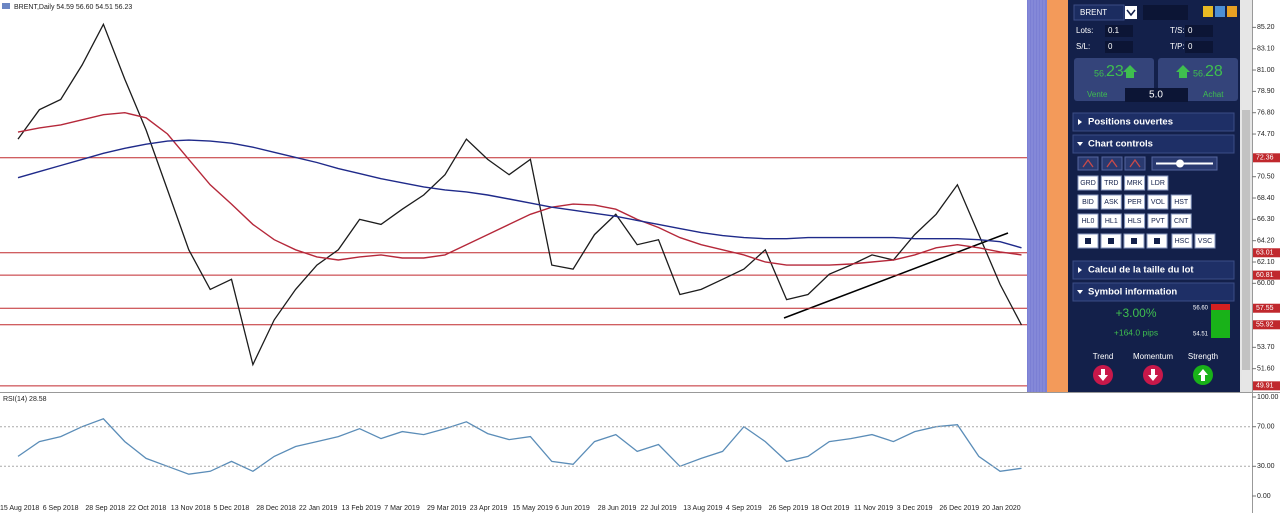 This screenshot has width=1280, height=513. Describe the element at coordinates (19, 508) in the screenshot. I see `x-tick-label: 15 Aug 2018` at that location.